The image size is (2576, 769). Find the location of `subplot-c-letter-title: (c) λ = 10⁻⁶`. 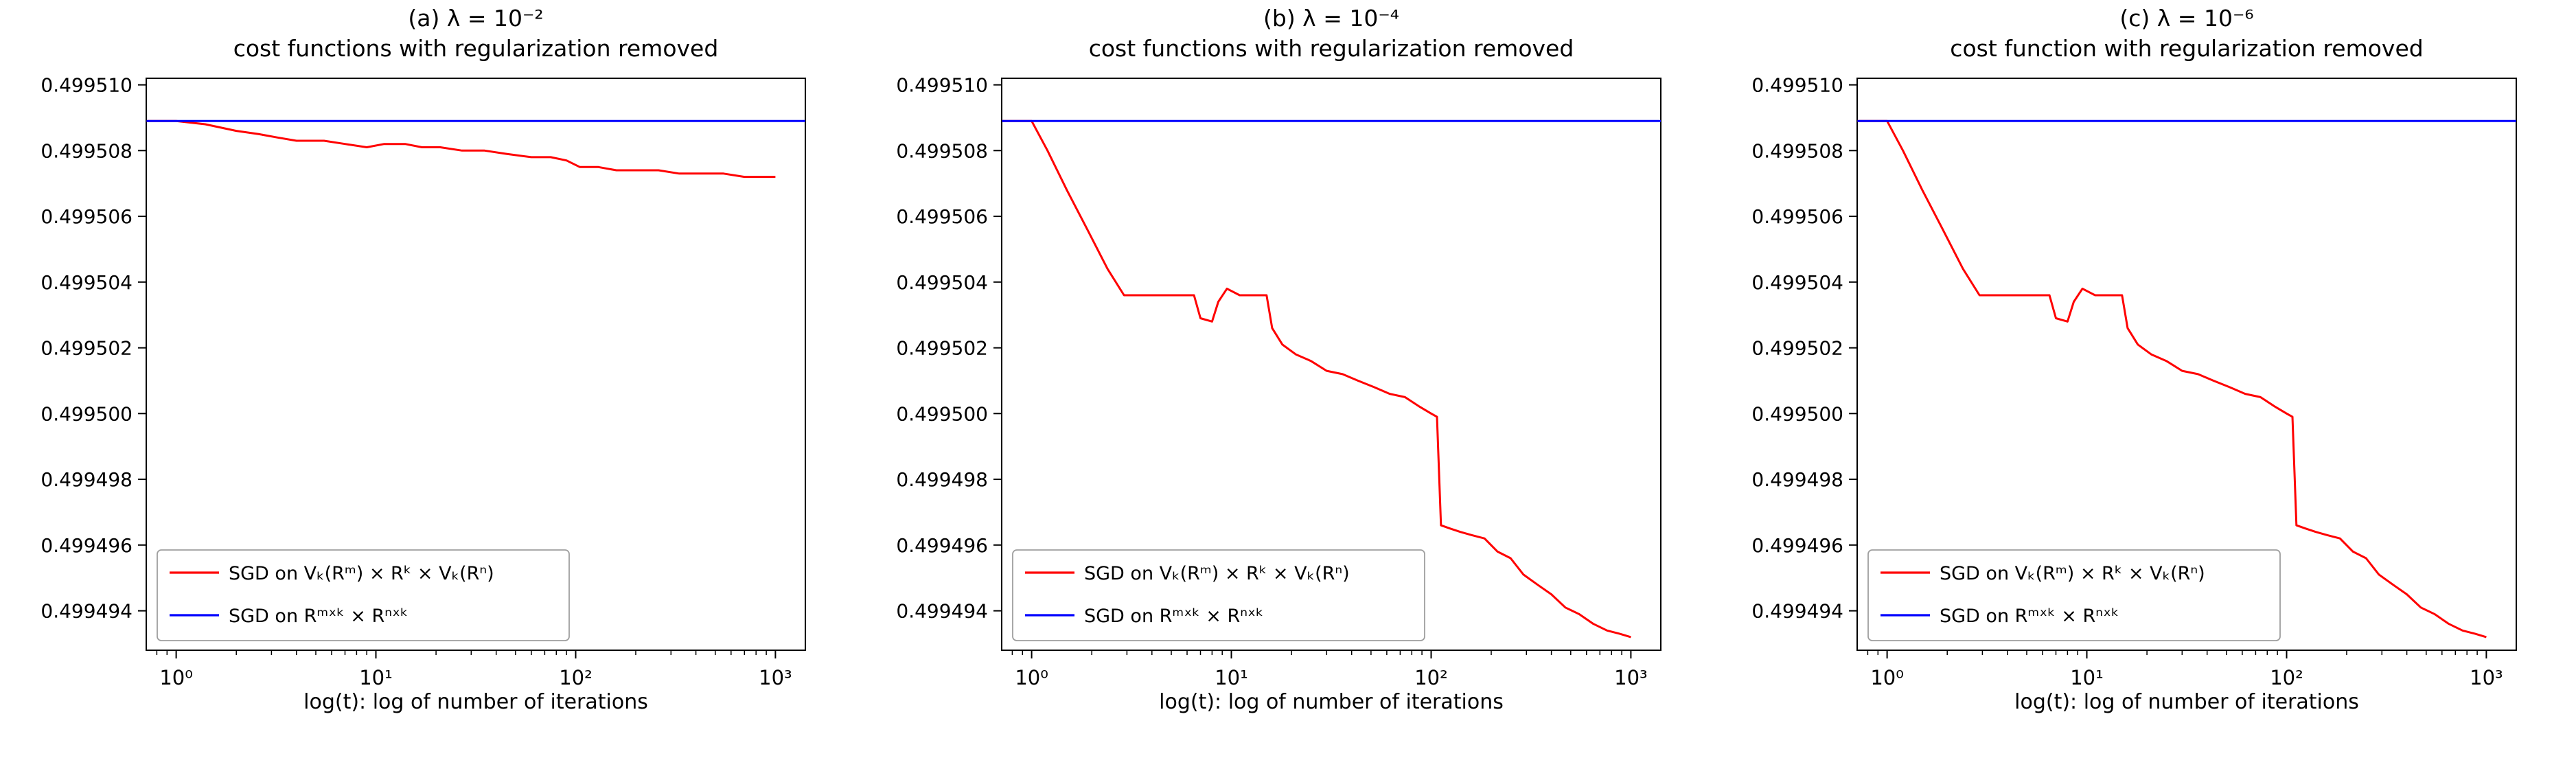

subplot-c-letter-title: (c) λ = 10⁻⁶ is located at coordinates (2186, 18).